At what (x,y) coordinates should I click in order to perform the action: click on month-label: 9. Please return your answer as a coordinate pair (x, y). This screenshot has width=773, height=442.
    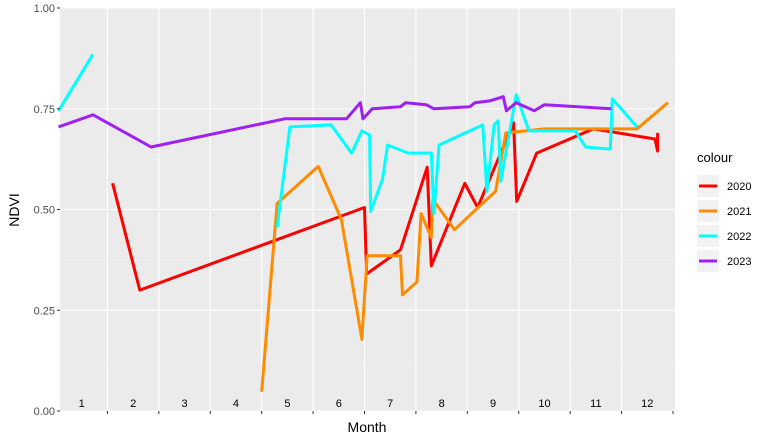
    Looking at the image, I should click on (493, 404).